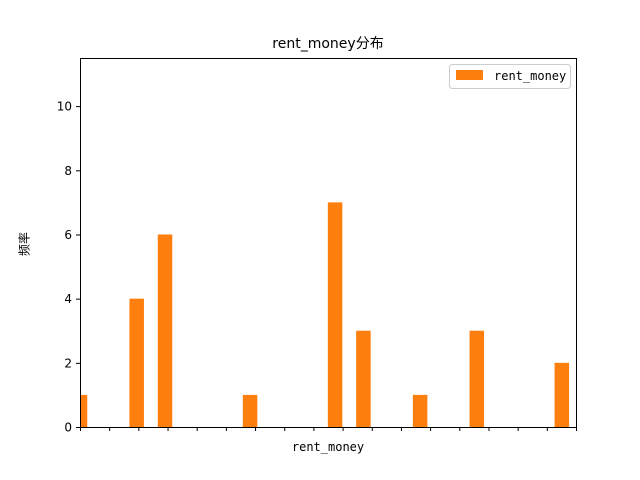 This screenshot has height=480, width=640. Describe the element at coordinates (68, 267) in the screenshot. I see `y-ticks-group: 0 2 4 6 8 10` at that location.